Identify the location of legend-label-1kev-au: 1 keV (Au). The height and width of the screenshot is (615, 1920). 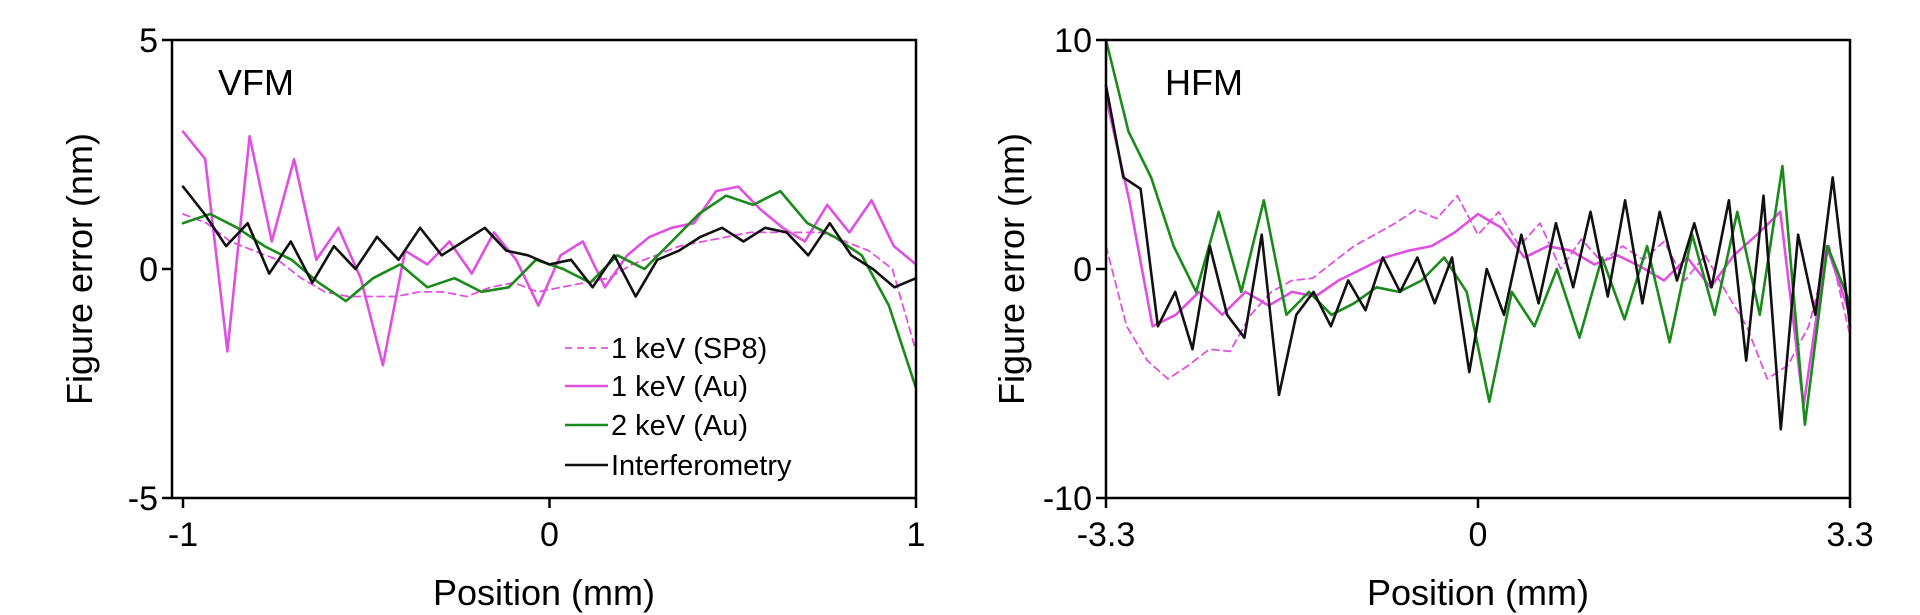
(679, 387).